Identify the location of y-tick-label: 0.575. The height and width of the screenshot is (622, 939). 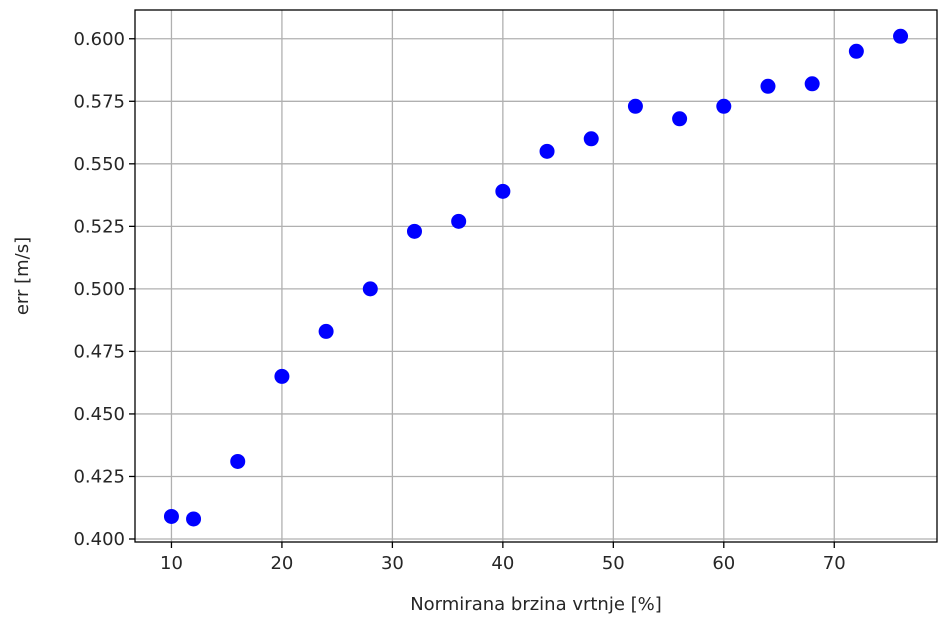
(99, 101).